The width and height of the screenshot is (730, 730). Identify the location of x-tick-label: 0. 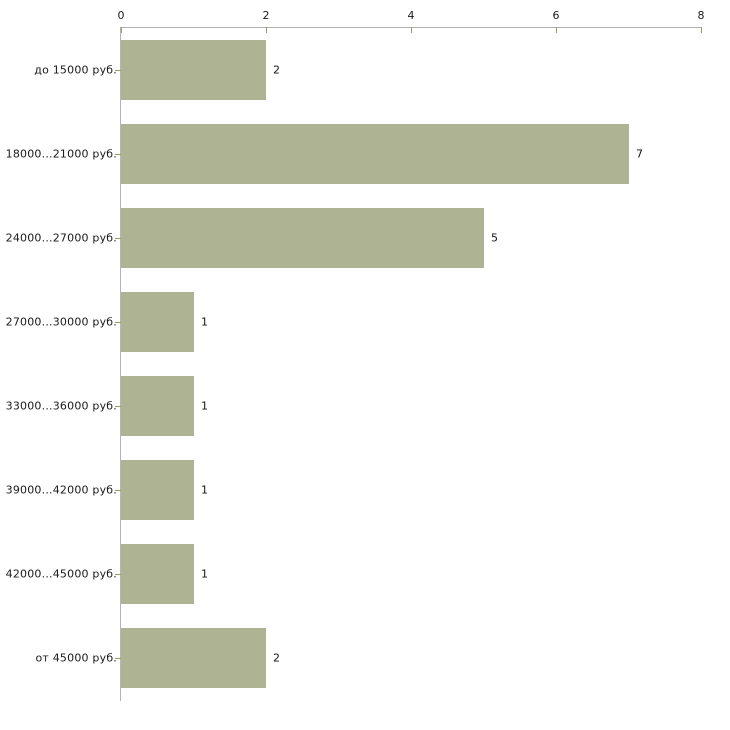
(121, 15).